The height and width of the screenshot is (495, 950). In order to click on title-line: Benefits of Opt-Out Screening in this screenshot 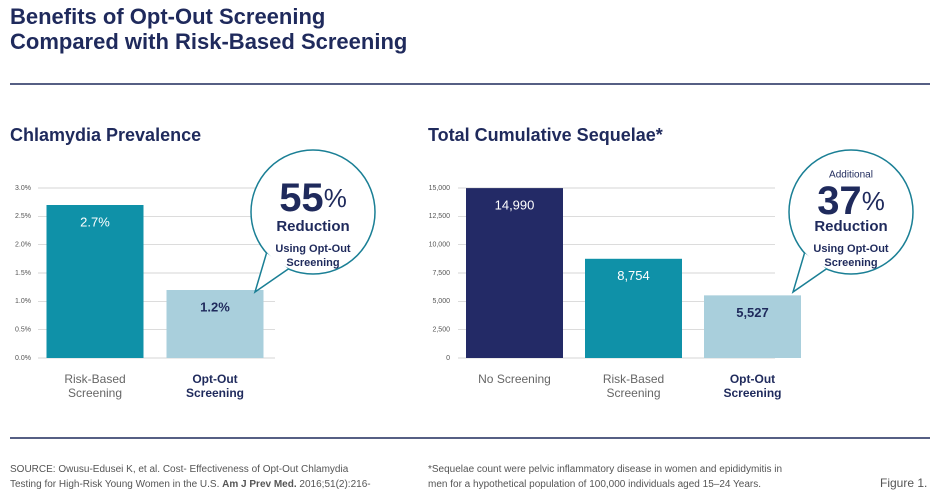, I will do `click(168, 16)`.